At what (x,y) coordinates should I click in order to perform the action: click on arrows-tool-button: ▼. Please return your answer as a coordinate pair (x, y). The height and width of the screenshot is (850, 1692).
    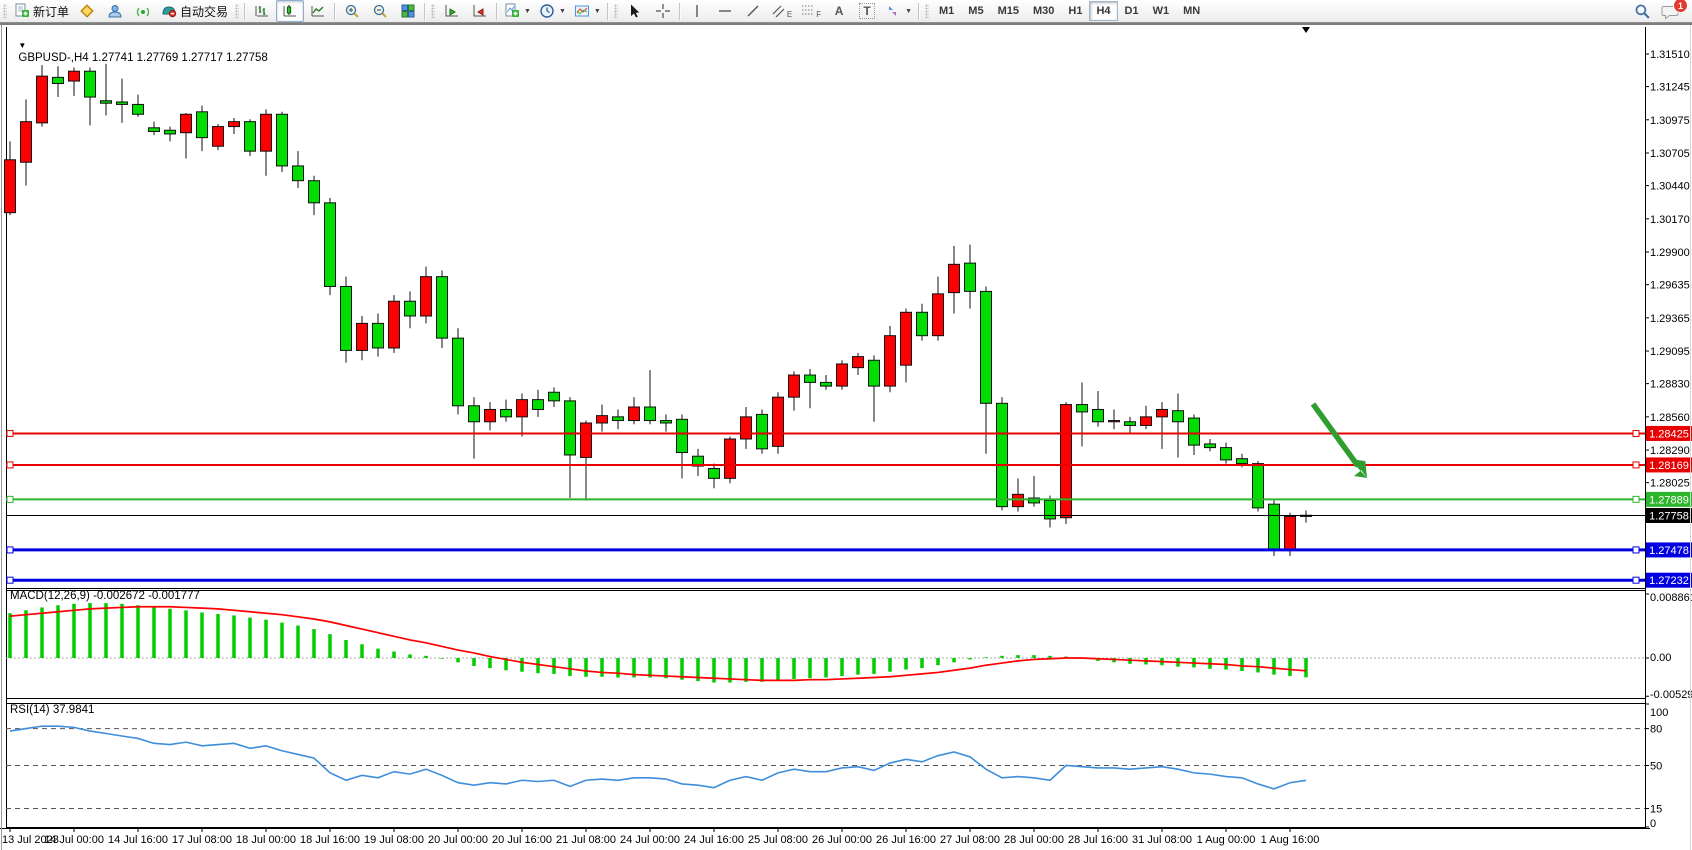
    Looking at the image, I should click on (898, 11).